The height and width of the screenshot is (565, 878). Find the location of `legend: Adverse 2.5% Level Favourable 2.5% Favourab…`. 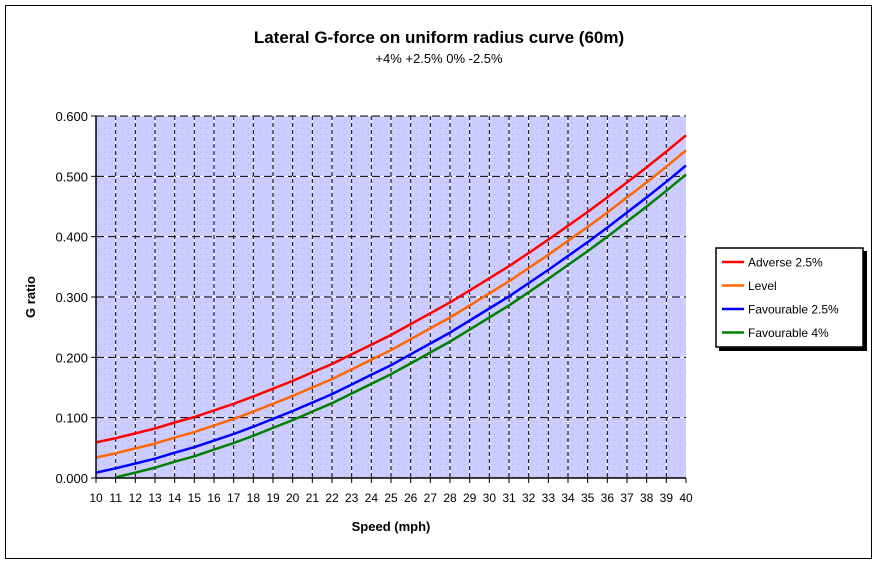

legend: Adverse 2.5% Level Favourable 2.5% Favourab… is located at coordinates (791, 299).